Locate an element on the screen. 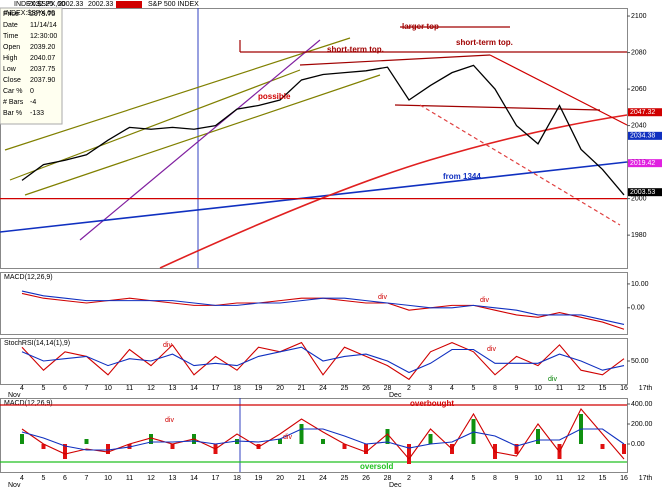 Image resolution: width=662 pixels, height=491 pixels. y-tick-label: 2100 is located at coordinates (639, 16).